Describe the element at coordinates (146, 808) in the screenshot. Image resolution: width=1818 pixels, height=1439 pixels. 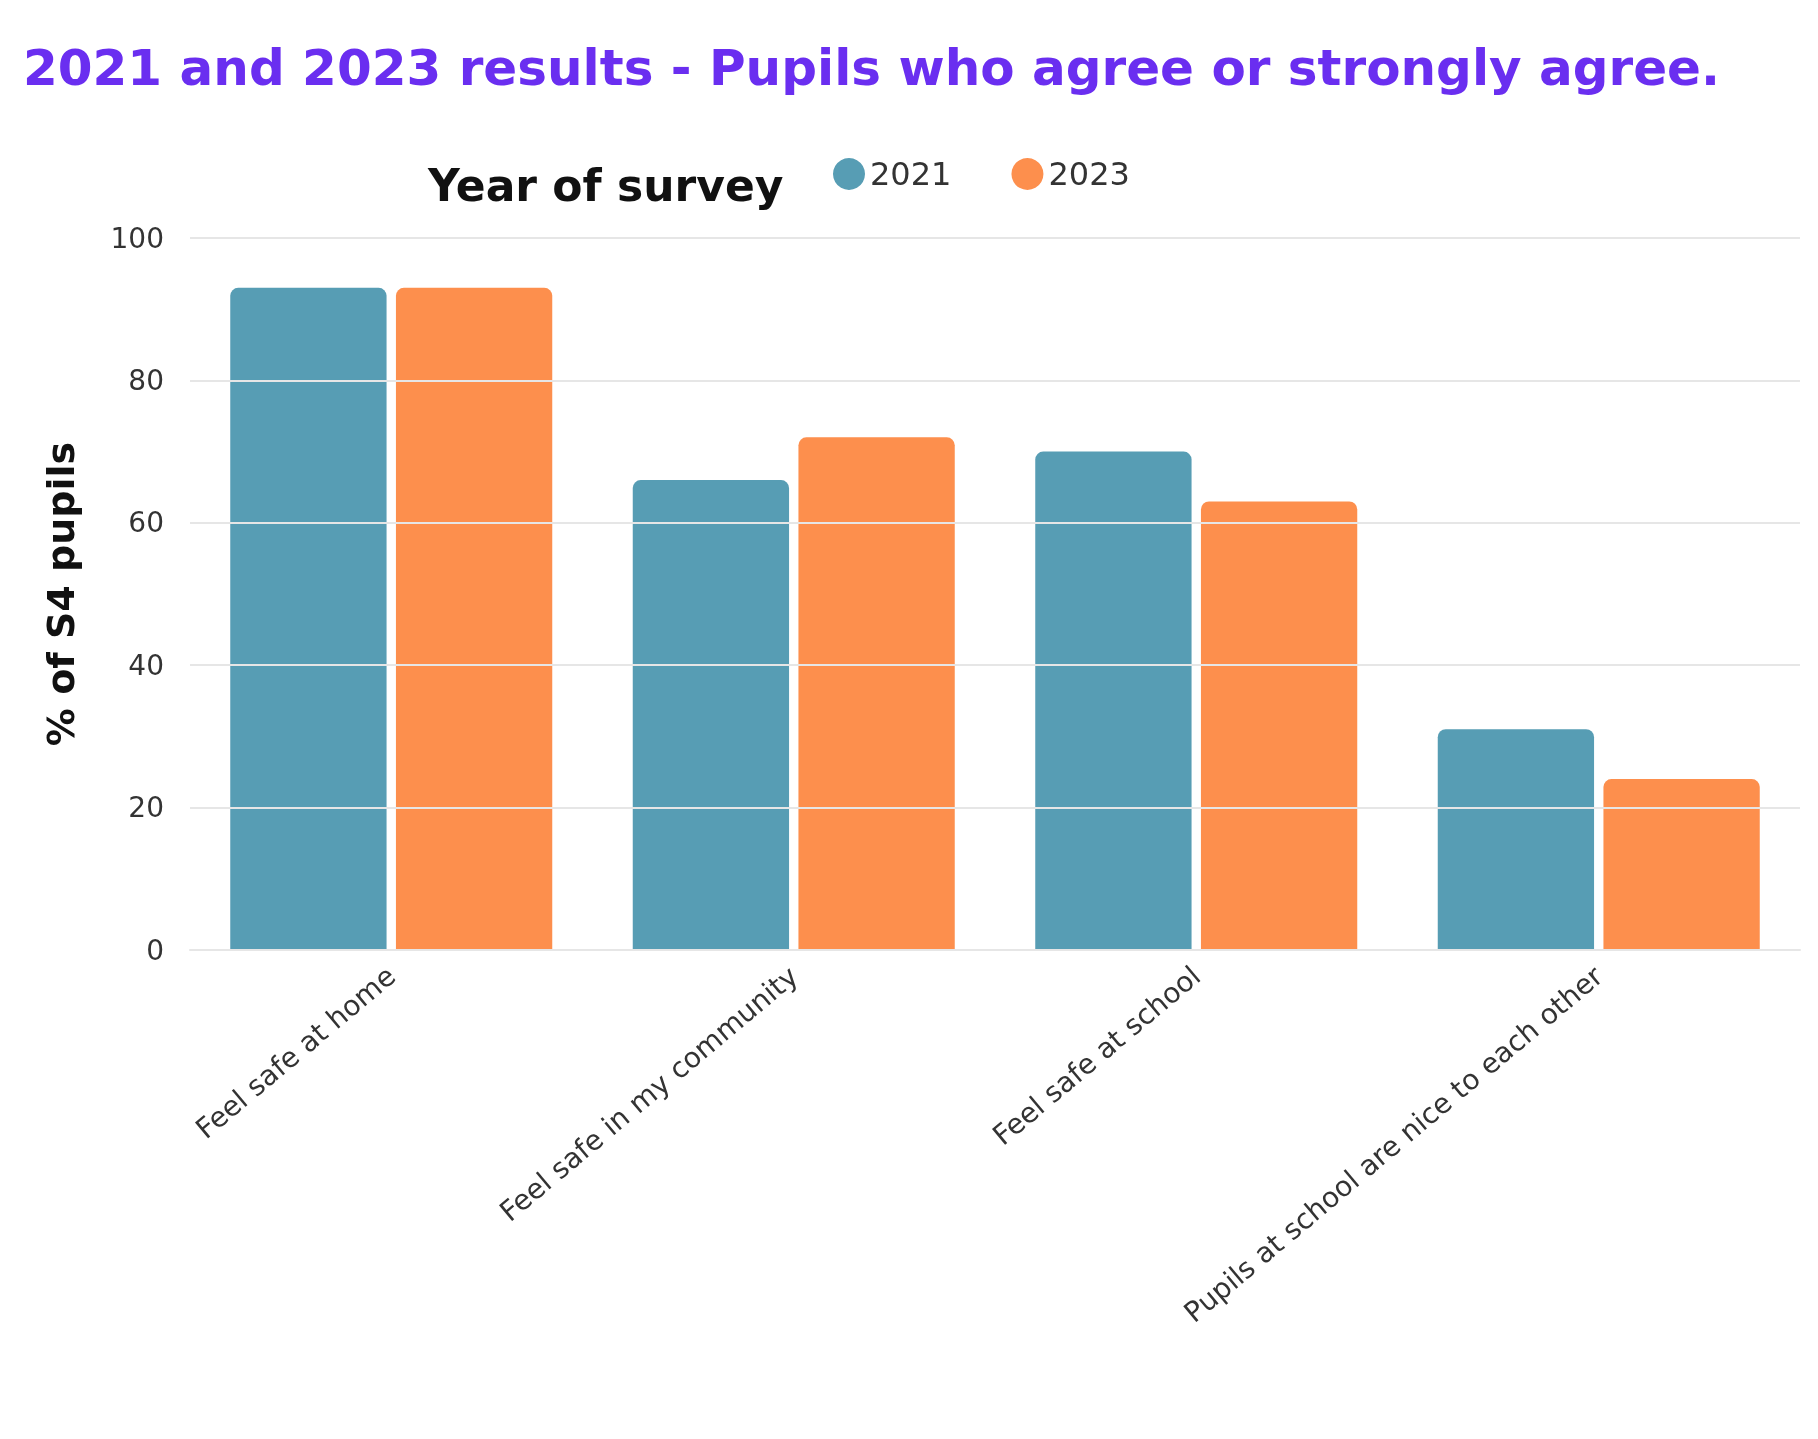
I see `y-tick-label: 20` at that location.